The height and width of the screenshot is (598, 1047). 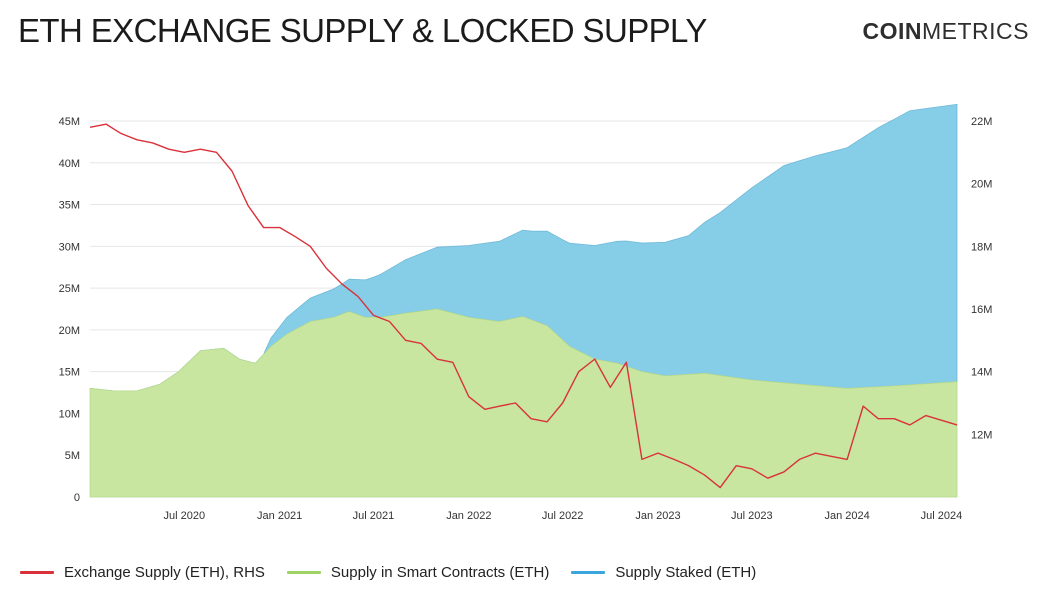 What do you see at coordinates (362, 30) in the screenshot?
I see `chart-title: ETH EXCHANGE SUPPLY & LOCKED SUPPLY` at bounding box center [362, 30].